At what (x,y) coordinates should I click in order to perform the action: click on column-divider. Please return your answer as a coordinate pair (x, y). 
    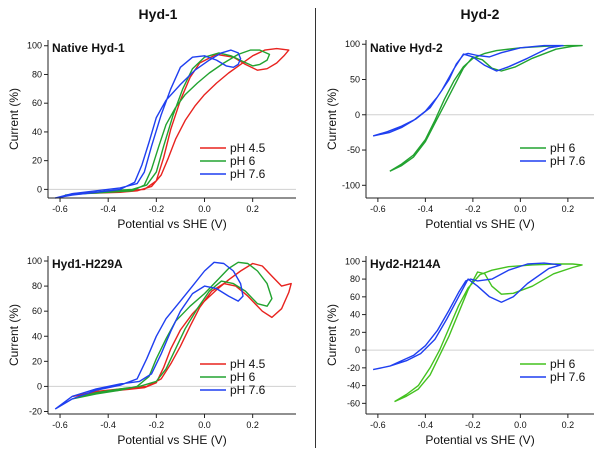
    Looking at the image, I should click on (315, 228).